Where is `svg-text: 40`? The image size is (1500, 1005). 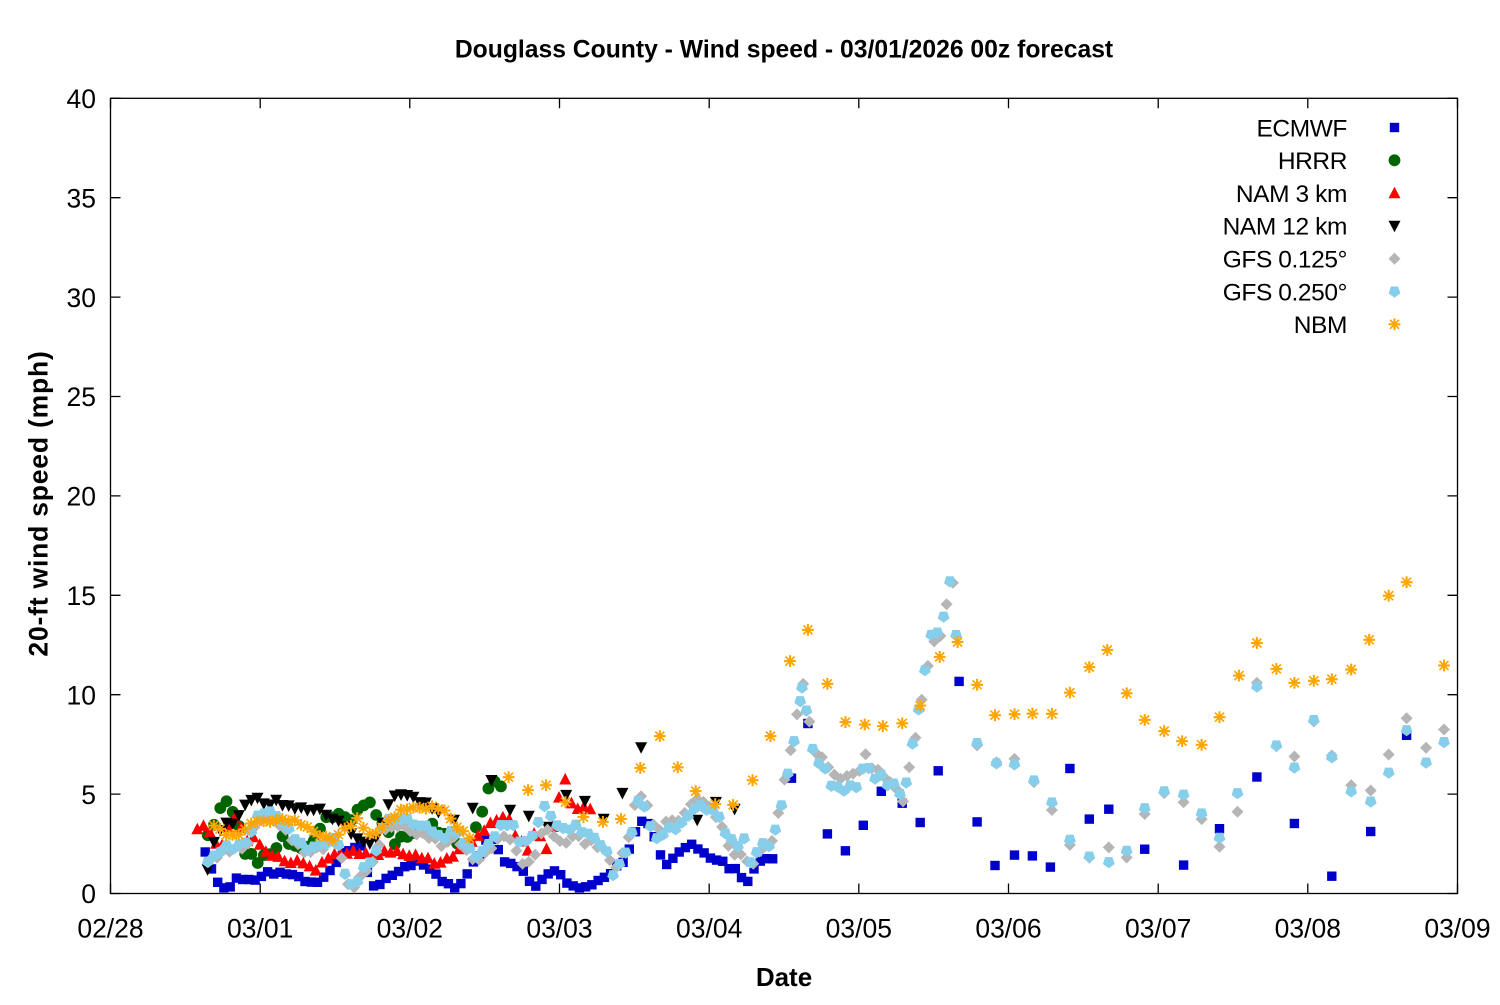 svg-text: 40 is located at coordinates (81, 99).